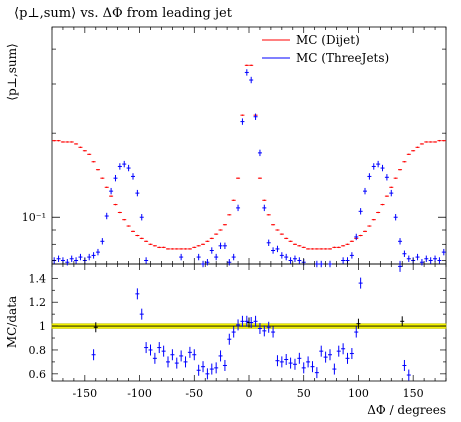  Describe the element at coordinates (342, 58) in the screenshot. I see `legend-threejets-label: MC (ThreeJets)` at that location.